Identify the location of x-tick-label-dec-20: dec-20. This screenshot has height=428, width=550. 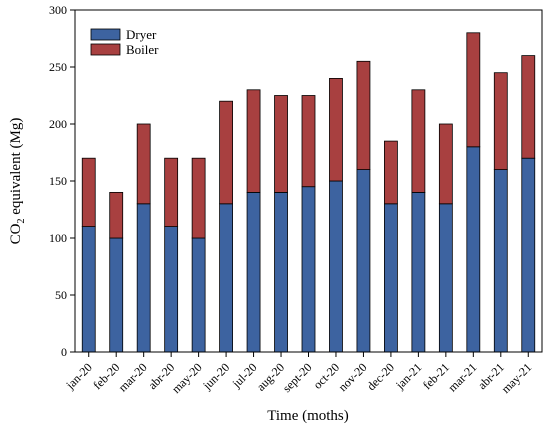
(380, 376).